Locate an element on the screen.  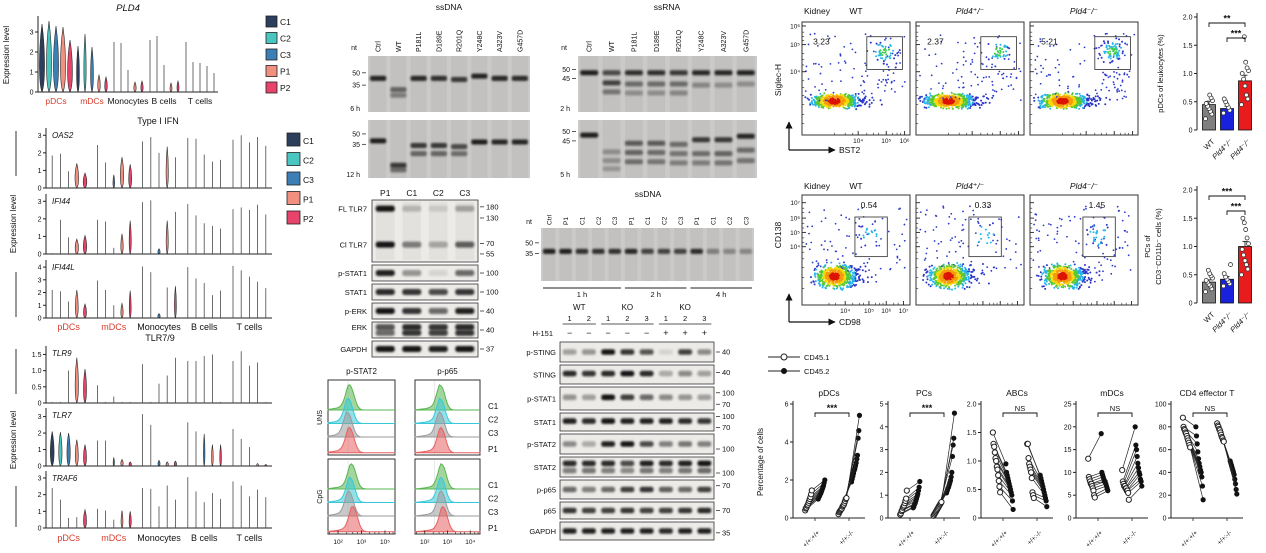
y-axis-label: Expression level is located at coordinates (13, 224).